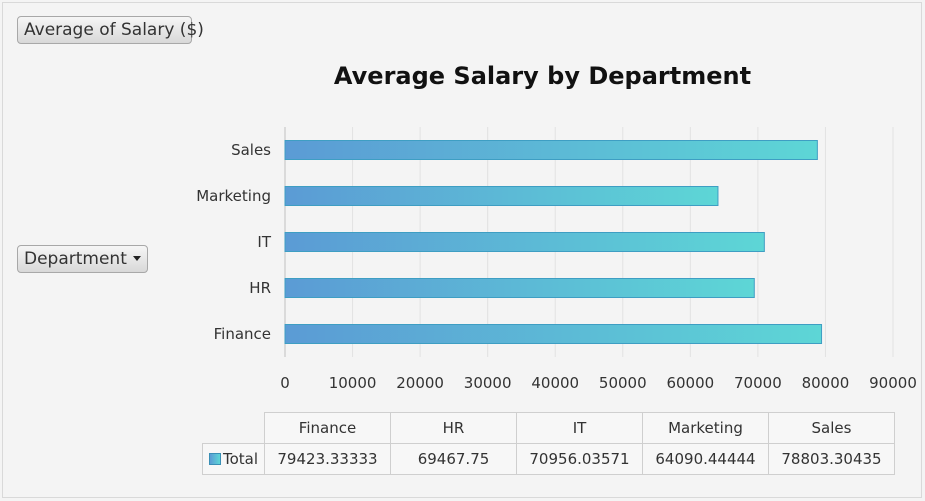 The height and width of the screenshot is (501, 925). I want to click on legend-key-icon, so click(215, 459).